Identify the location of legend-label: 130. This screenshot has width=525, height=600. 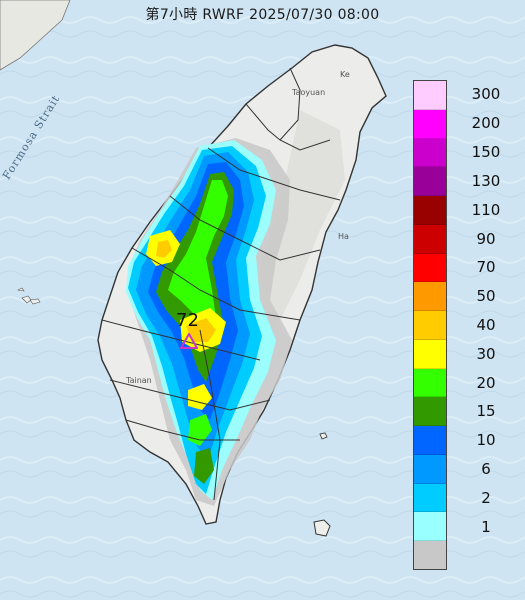
(486, 181).